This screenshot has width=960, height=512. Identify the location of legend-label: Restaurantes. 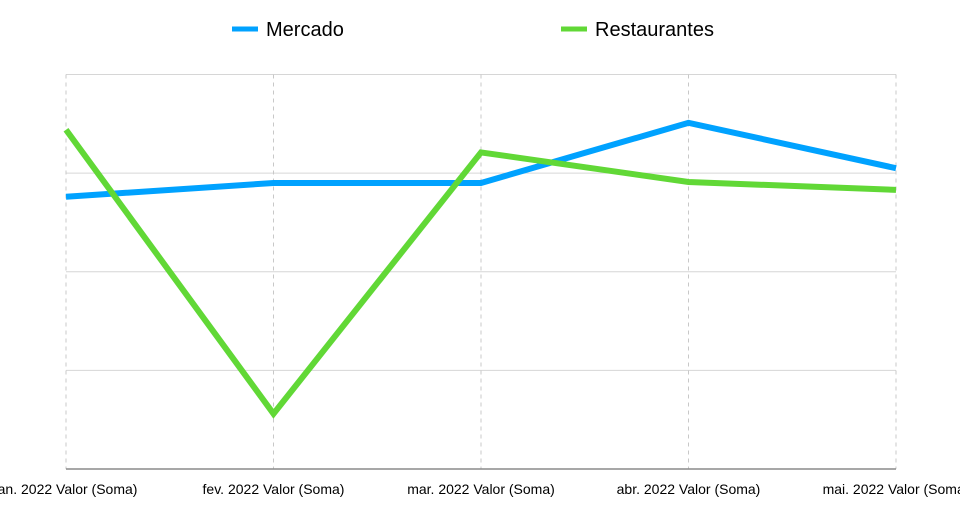
(654, 30).